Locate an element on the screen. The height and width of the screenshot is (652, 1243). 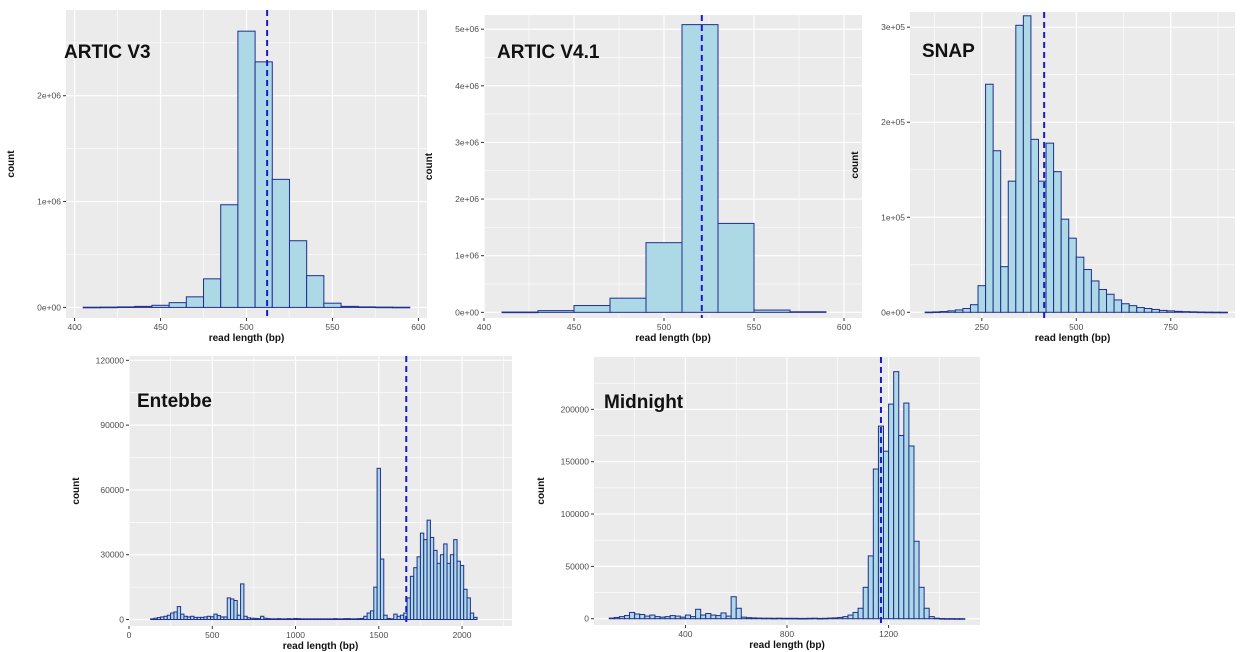
y-tick-label: 150000 is located at coordinates (575, 462).